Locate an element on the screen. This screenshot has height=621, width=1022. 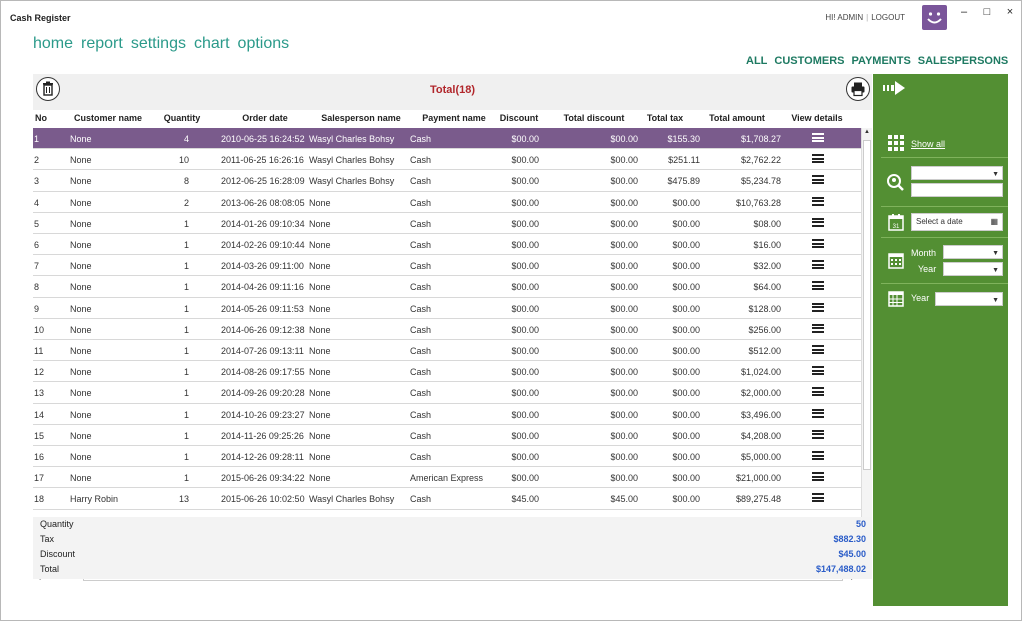
vertical-scrollbar: ▲ ▼ is located at coordinates (866, 349).